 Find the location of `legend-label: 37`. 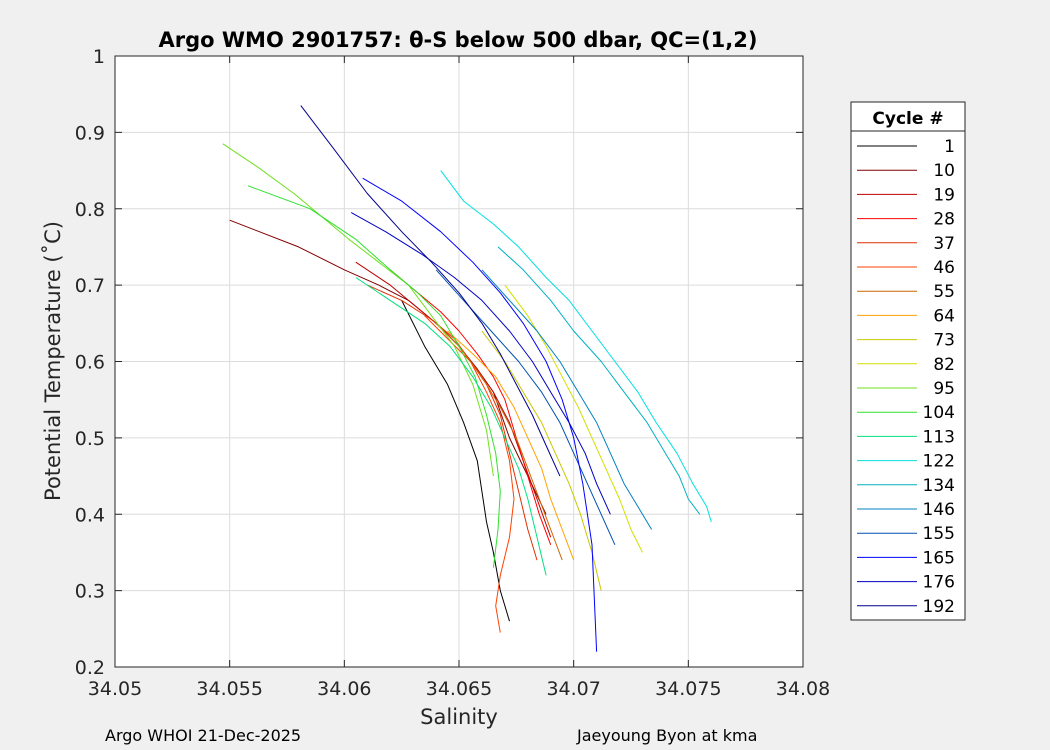

legend-label: 37 is located at coordinates (944, 244).